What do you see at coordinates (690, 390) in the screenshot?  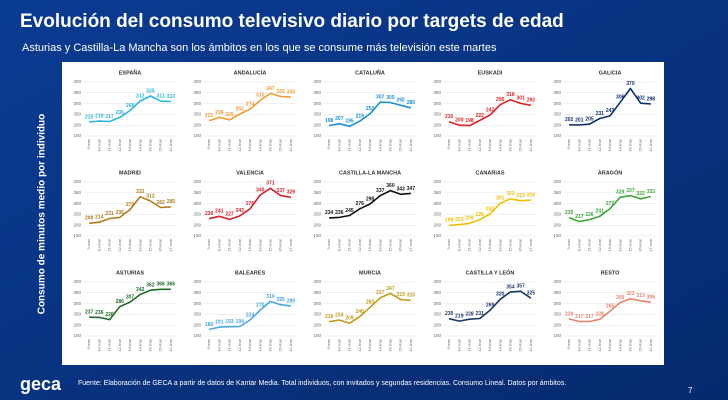 I see `page-number: 7` at bounding box center [690, 390].